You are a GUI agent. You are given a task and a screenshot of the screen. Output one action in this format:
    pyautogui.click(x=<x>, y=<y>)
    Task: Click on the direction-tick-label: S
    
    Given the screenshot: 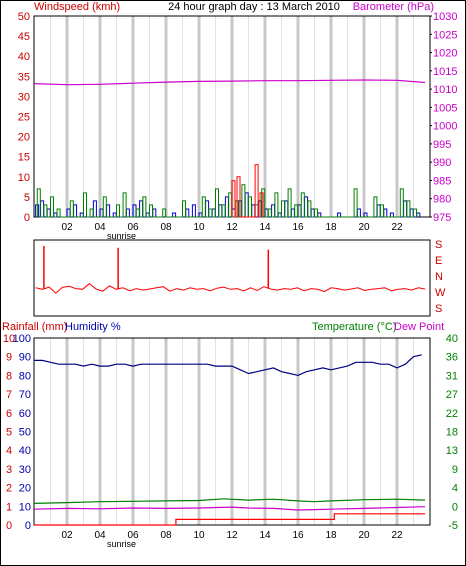 What is the action you would take?
    pyautogui.click(x=438, y=245)
    